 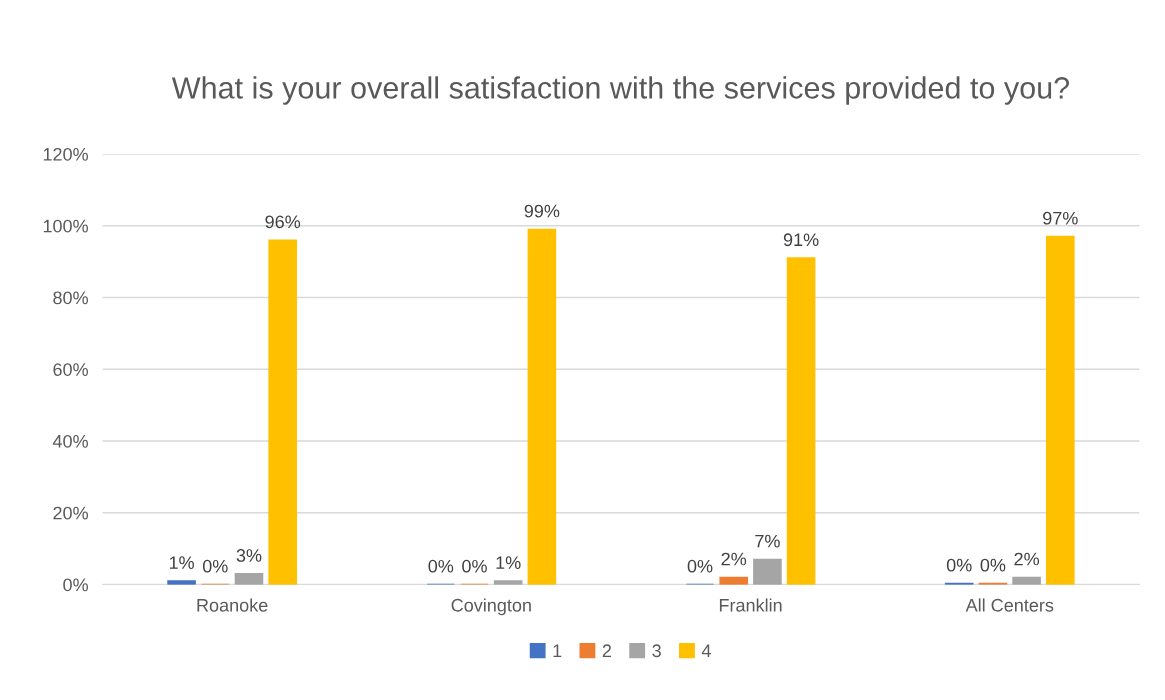 I want to click on data-label: 7%, so click(x=767, y=541).